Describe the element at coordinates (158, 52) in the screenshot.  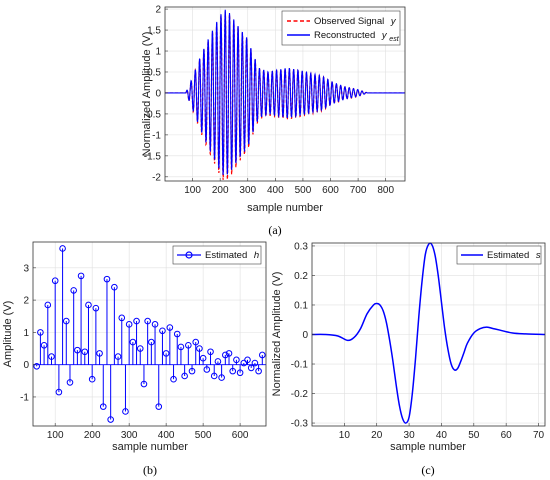
I see `chart-a-ytick-label-6: 1` at that location.